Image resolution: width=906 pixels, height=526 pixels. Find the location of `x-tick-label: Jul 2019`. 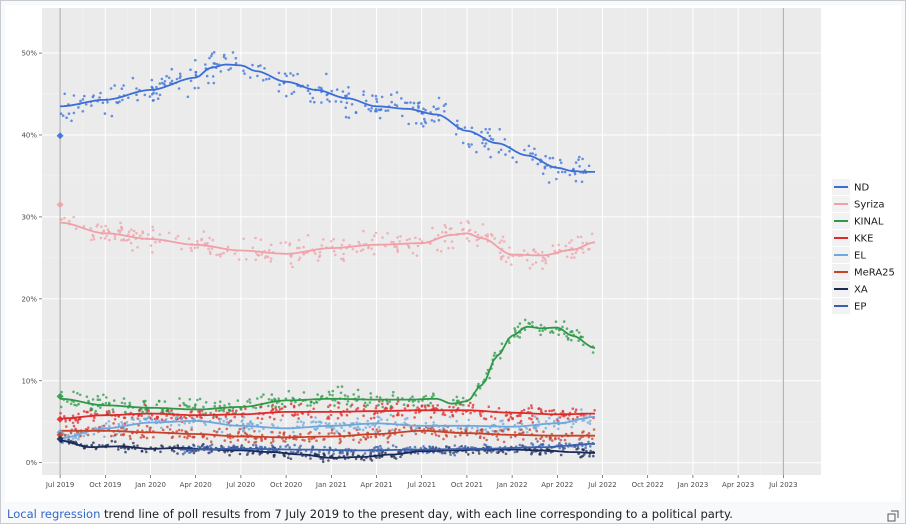

x-tick-label: Jul 2019 is located at coordinates (60, 485).